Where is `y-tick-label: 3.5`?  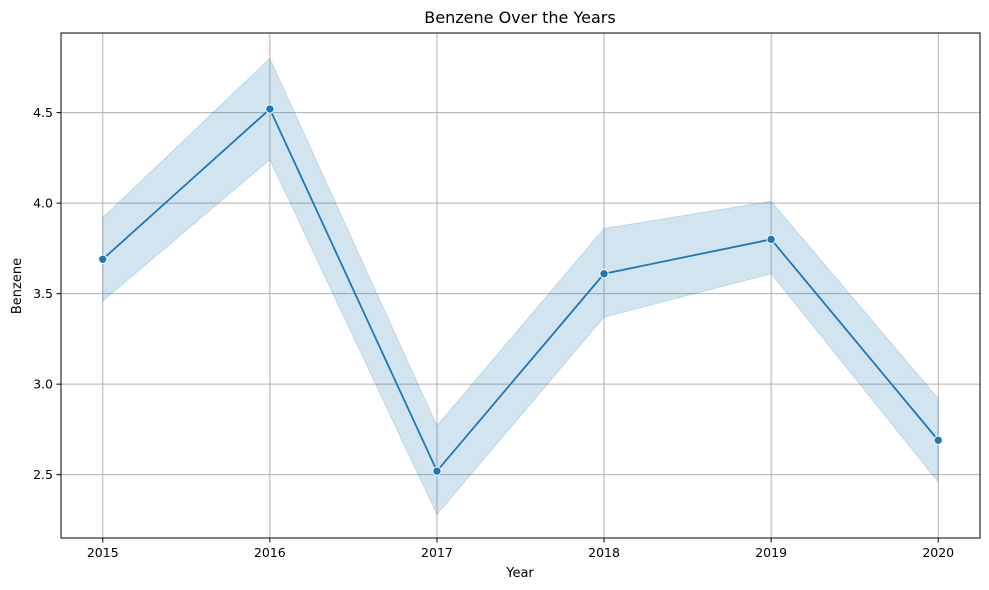
y-tick-label: 3.5 is located at coordinates (43, 293).